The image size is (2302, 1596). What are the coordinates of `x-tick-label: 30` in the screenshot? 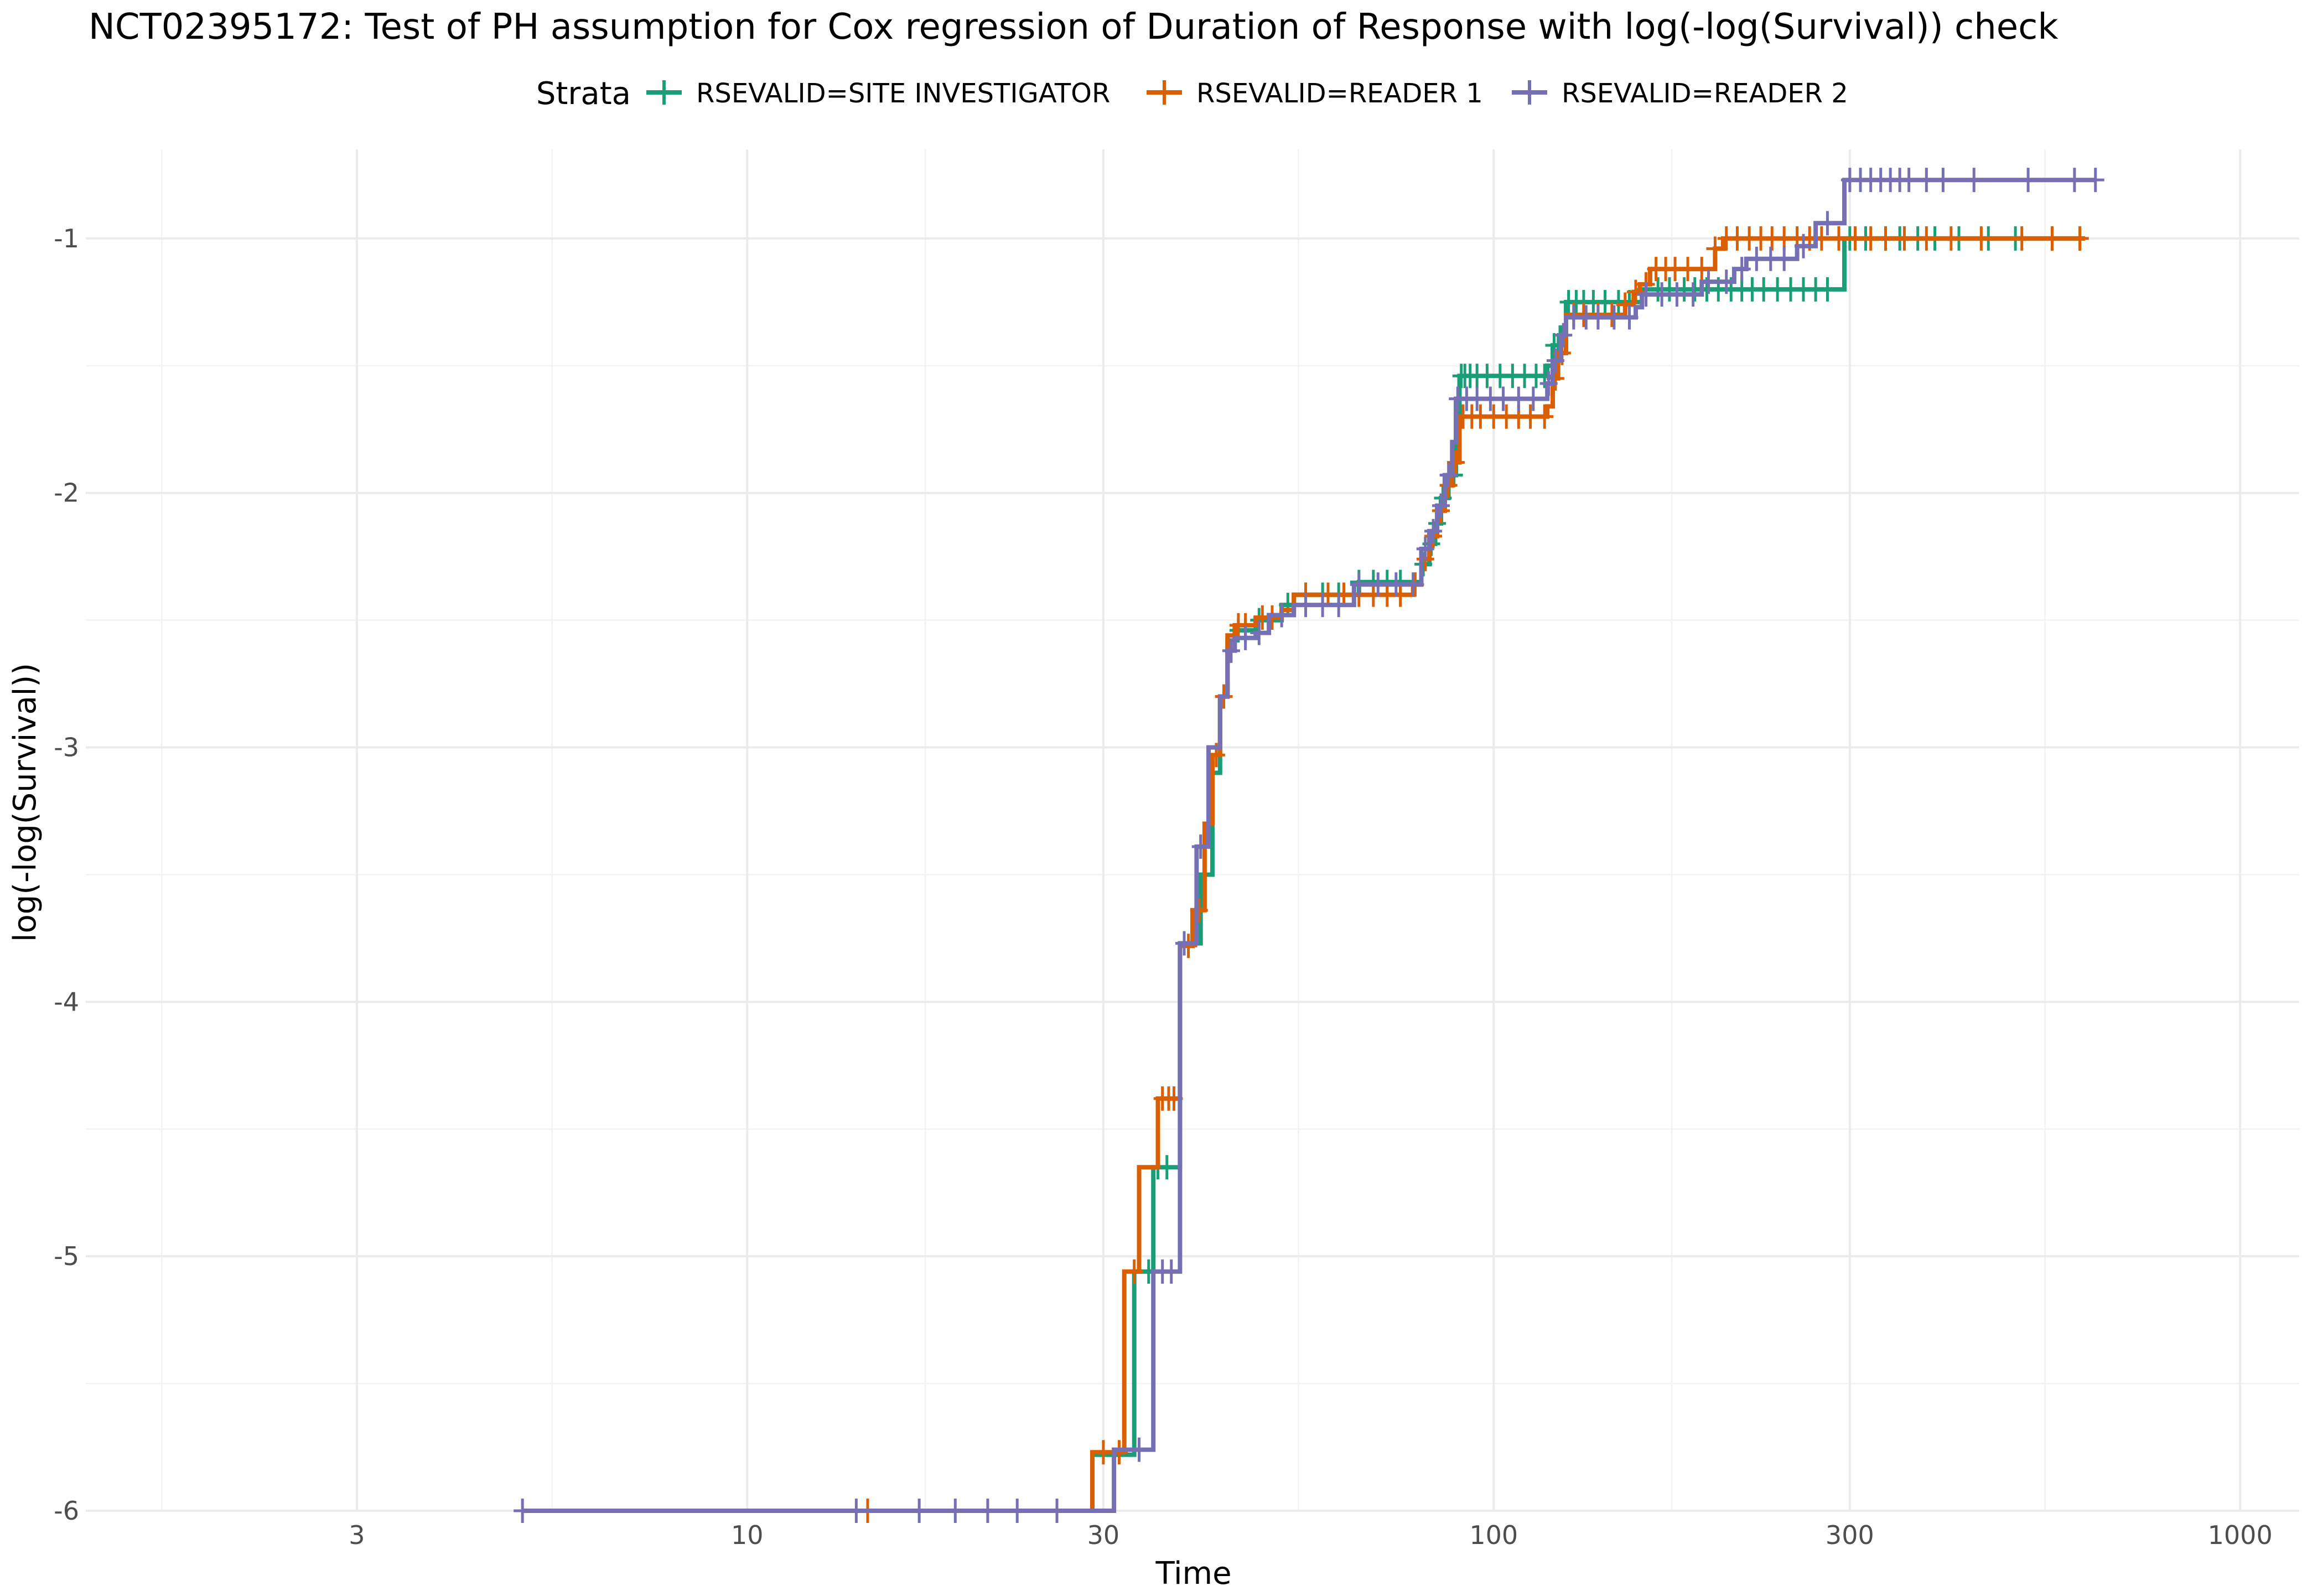 It's located at (1104, 1535).